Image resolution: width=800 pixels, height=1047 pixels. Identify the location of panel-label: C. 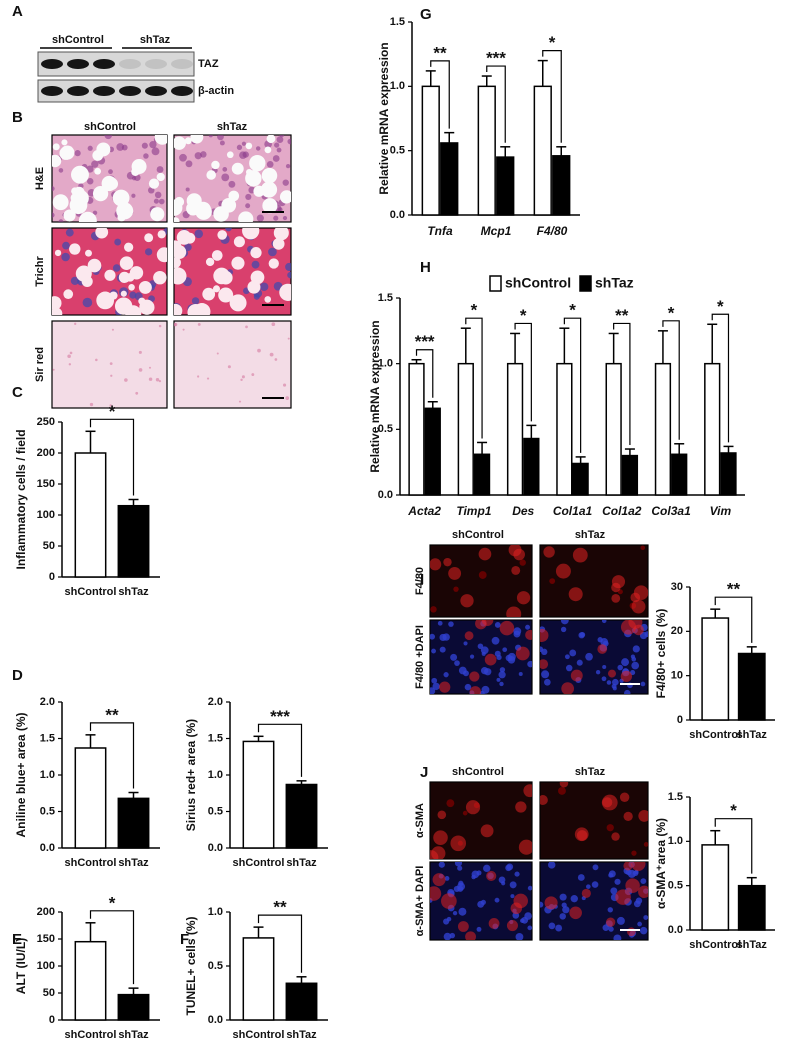
(17, 392).